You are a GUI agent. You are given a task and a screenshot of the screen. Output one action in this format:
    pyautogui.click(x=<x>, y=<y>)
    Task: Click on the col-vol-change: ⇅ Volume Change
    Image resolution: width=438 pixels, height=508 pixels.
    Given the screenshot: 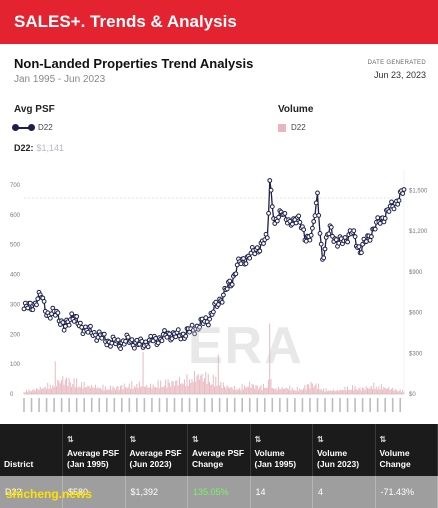 What is the action you would take?
    pyautogui.click(x=406, y=450)
    